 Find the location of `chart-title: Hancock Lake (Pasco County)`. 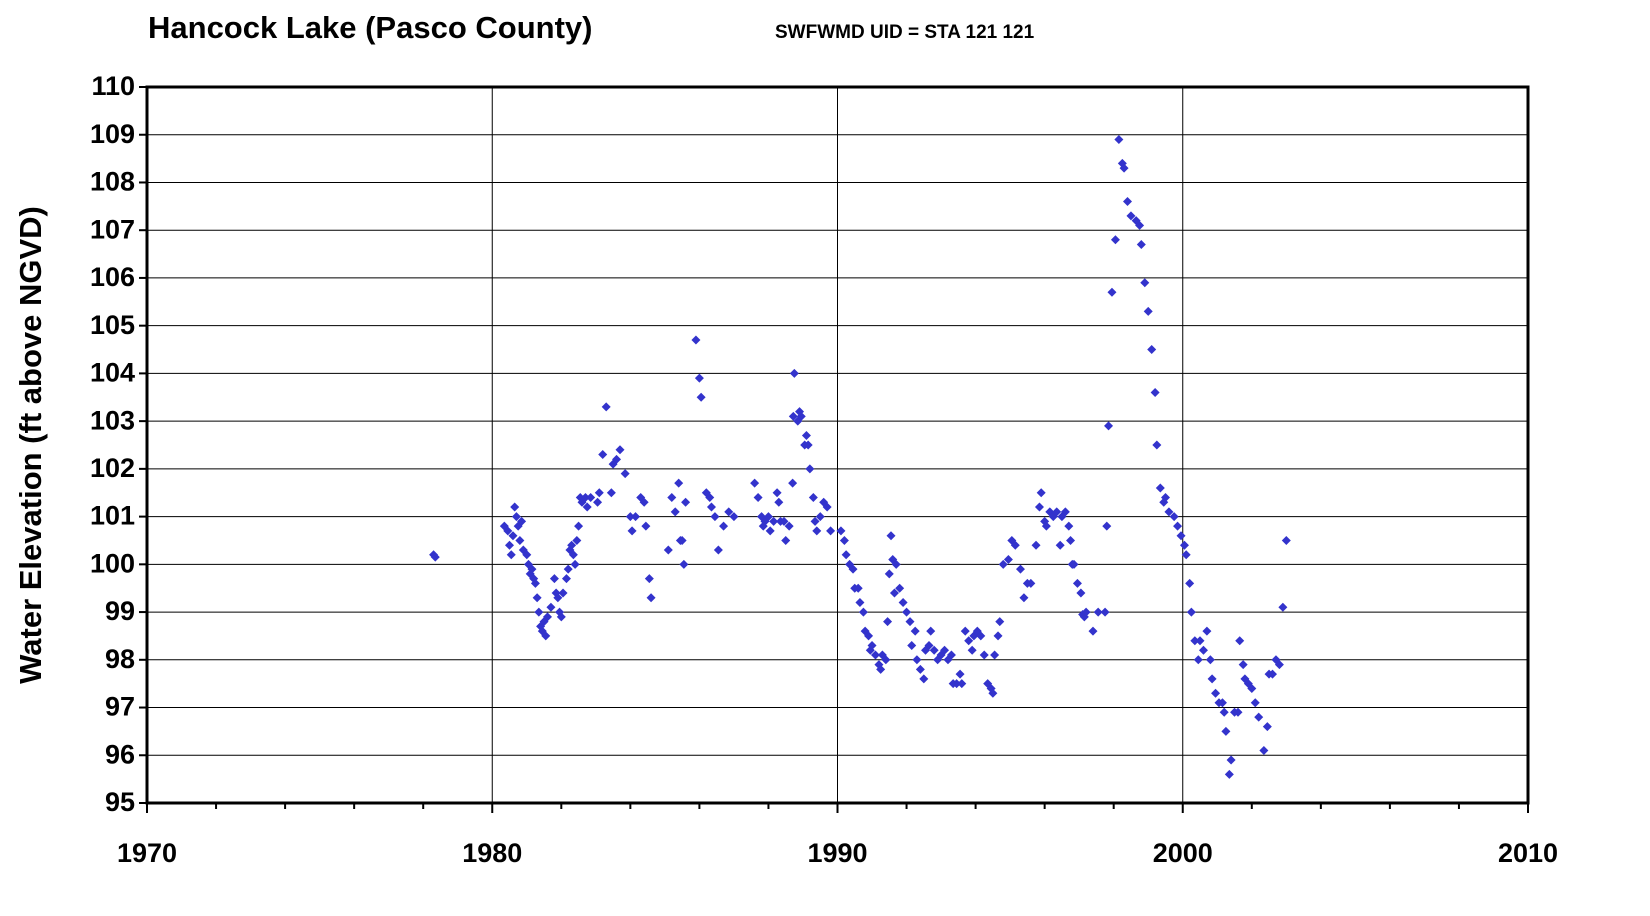

chart-title: Hancock Lake (Pasco County) is located at coordinates (370, 27).